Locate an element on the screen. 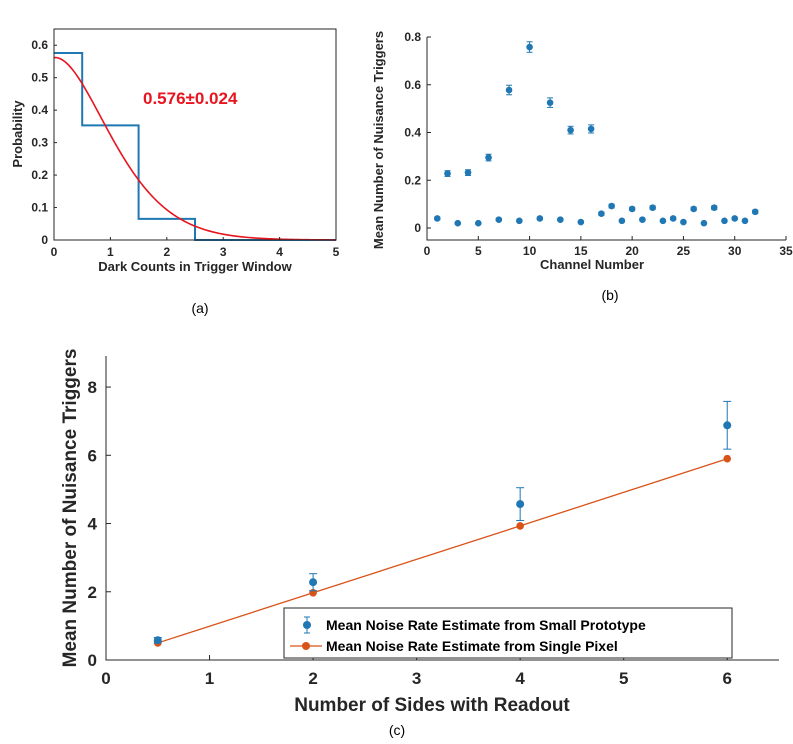 The image size is (793, 744). panel-b-xtick-label: 5 is located at coordinates (478, 251).